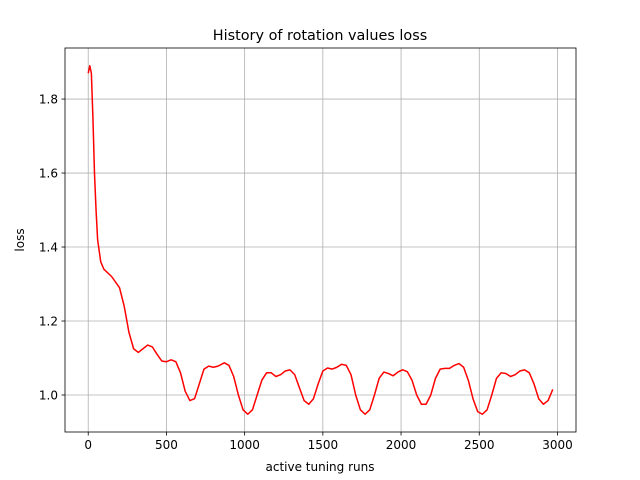 This screenshot has width=640, height=480. Describe the element at coordinates (48, 322) in the screenshot. I see `y-tick-label: 1.2` at that location.